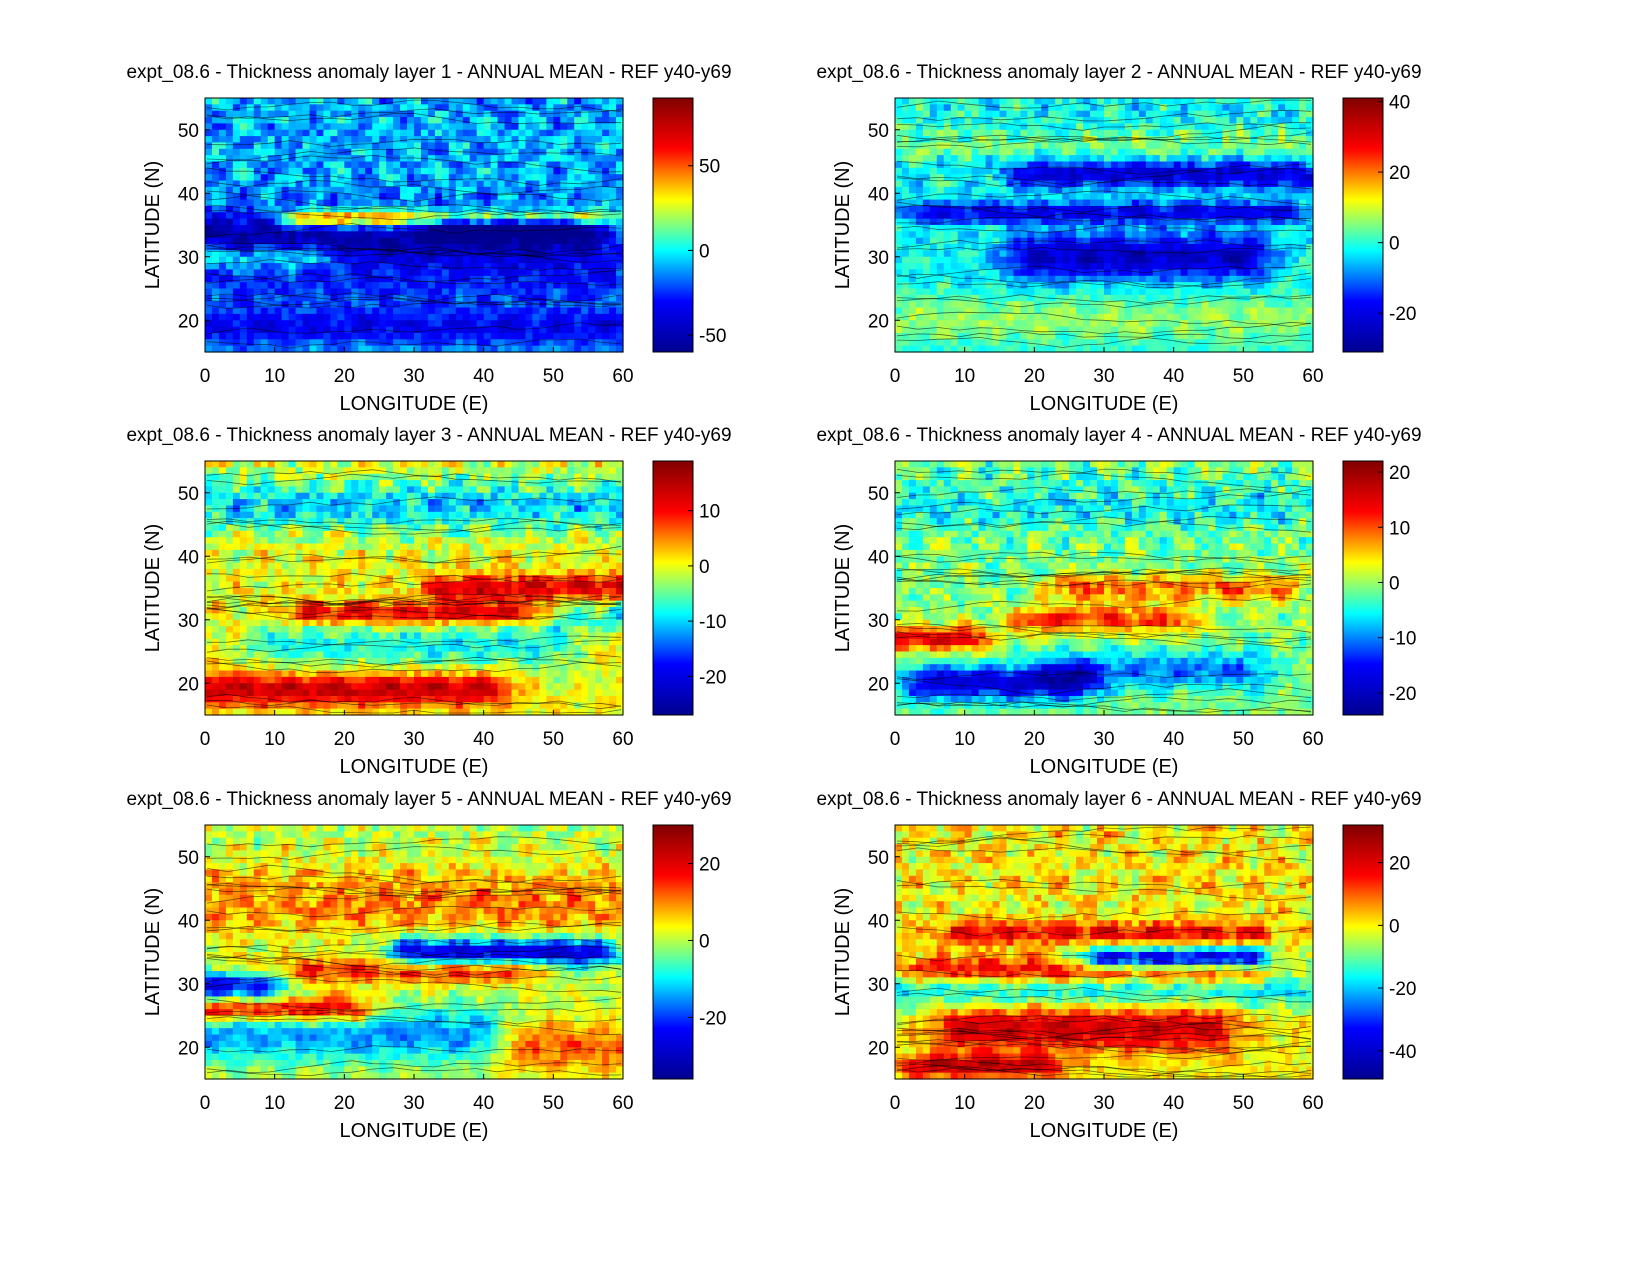 The image size is (1650, 1275). Describe the element at coordinates (1312, 376) in the screenshot. I see `x-tick-label: 60` at that location.